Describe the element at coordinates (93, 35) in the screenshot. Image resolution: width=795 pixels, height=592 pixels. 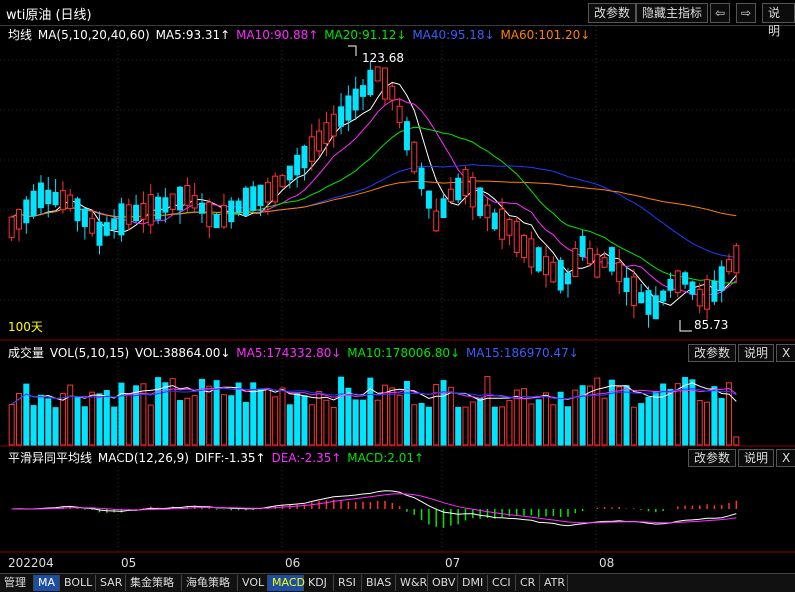
I see `price-legend-params: MA(5,10,20,40,60)` at that location.